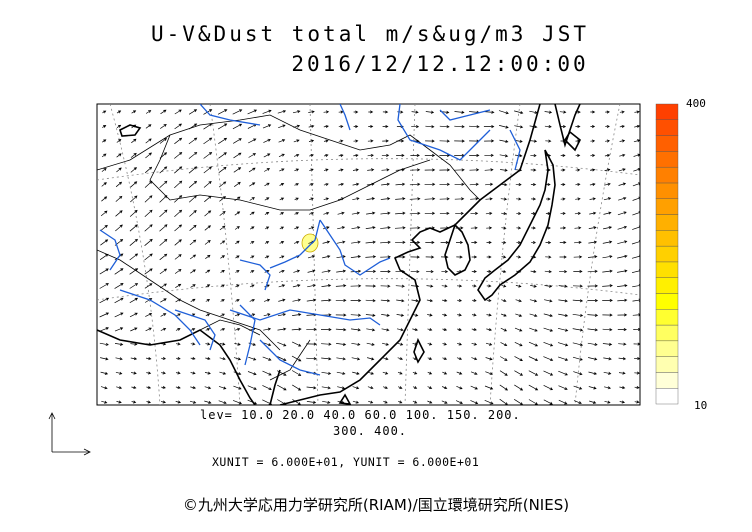 The width and height of the screenshot is (752, 532). What do you see at coordinates (346, 462) in the screenshot?
I see `unit-scale-text: XUNIT = 6.000E+01, YUNIT = 6.000E+01` at bounding box center [346, 462].